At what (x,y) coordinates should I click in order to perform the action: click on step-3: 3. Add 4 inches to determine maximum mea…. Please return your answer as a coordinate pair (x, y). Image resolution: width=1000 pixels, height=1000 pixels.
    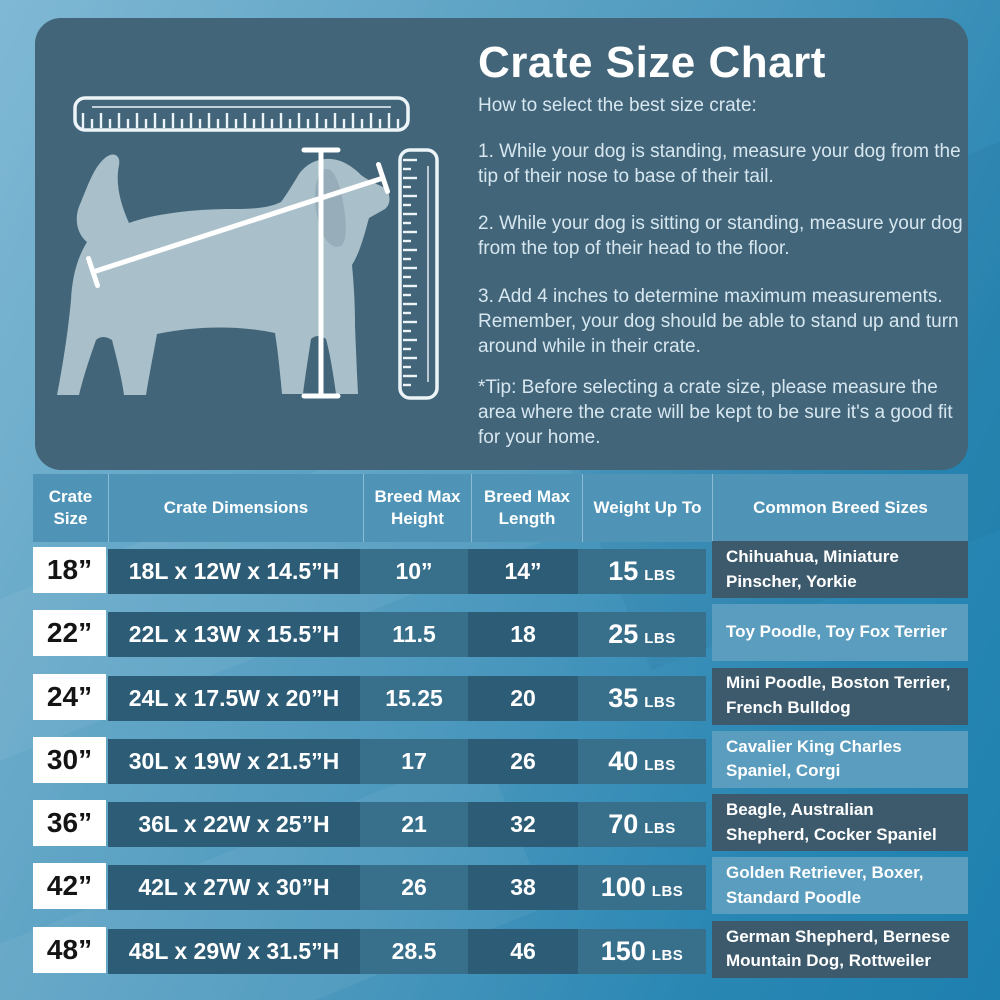
    Looking at the image, I should click on (718, 321).